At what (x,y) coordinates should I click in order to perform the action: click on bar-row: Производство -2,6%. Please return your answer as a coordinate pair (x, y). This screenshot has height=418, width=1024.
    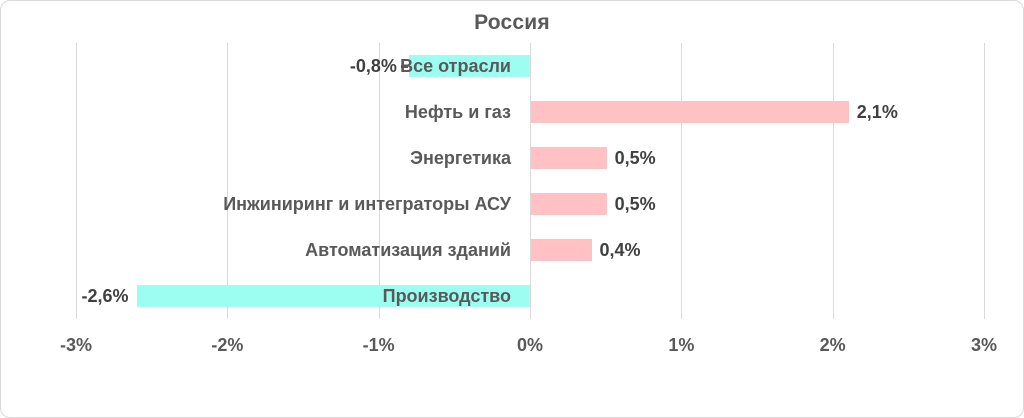
    Looking at the image, I should click on (530, 296).